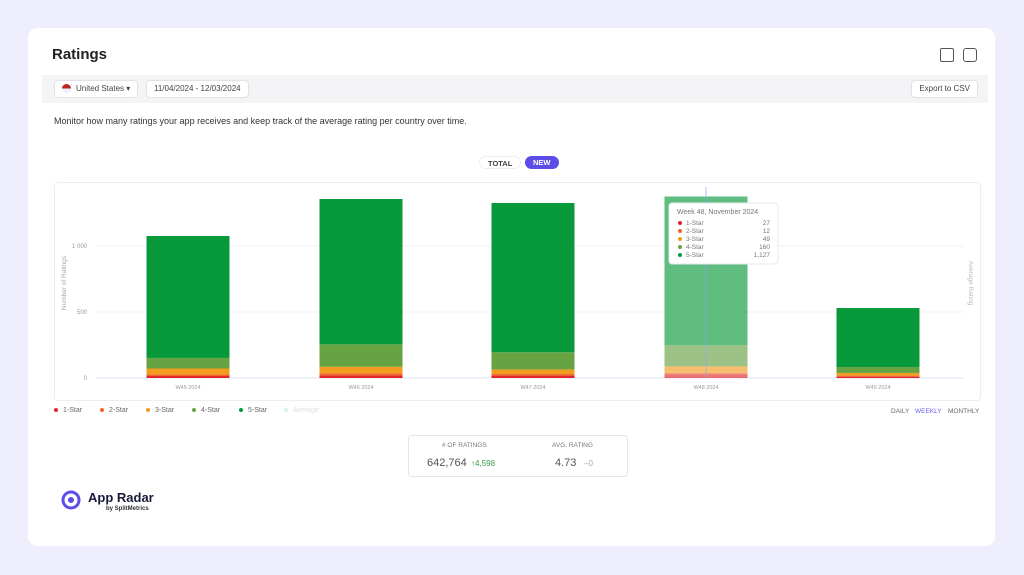 The height and width of the screenshot is (575, 1024). What do you see at coordinates (64, 282) in the screenshot?
I see `y-axis-label: Number of Ratings` at bounding box center [64, 282].